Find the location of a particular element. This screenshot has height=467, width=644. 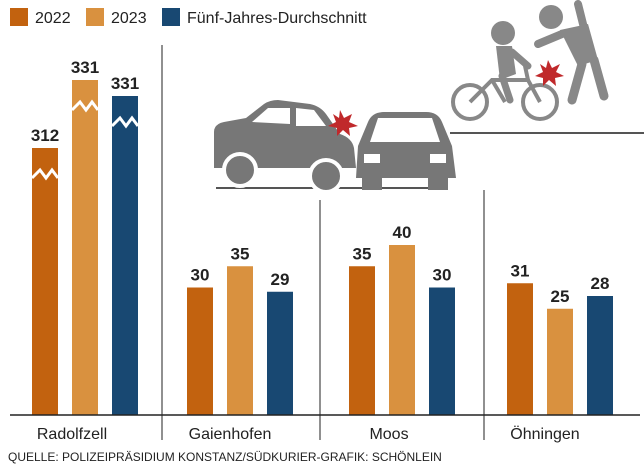

bar-moos-fünf is located at coordinates (442, 351).